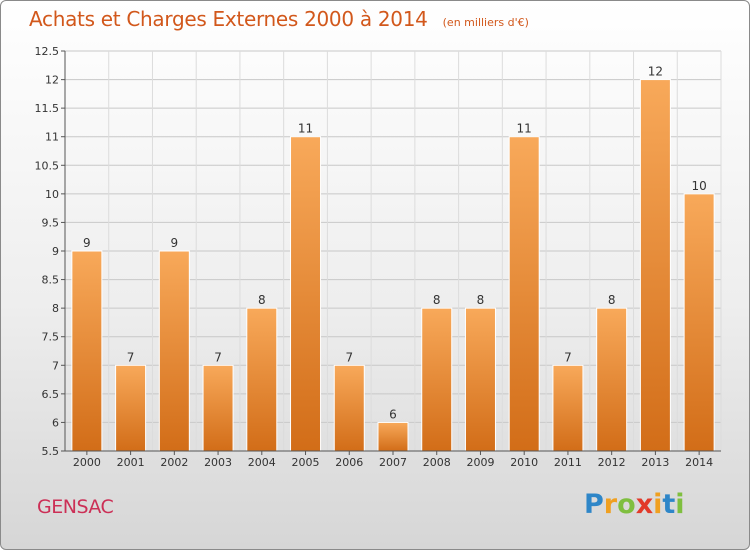 This screenshot has height=550, width=750. I want to click on logo-letter: t, so click(669, 504).